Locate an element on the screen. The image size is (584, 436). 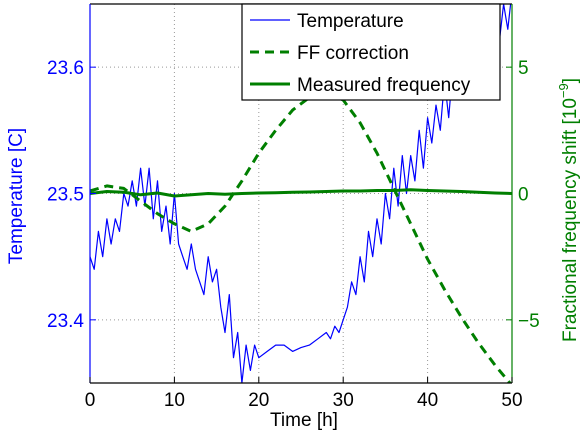
x-tick-label: 20 is located at coordinates (258, 400).